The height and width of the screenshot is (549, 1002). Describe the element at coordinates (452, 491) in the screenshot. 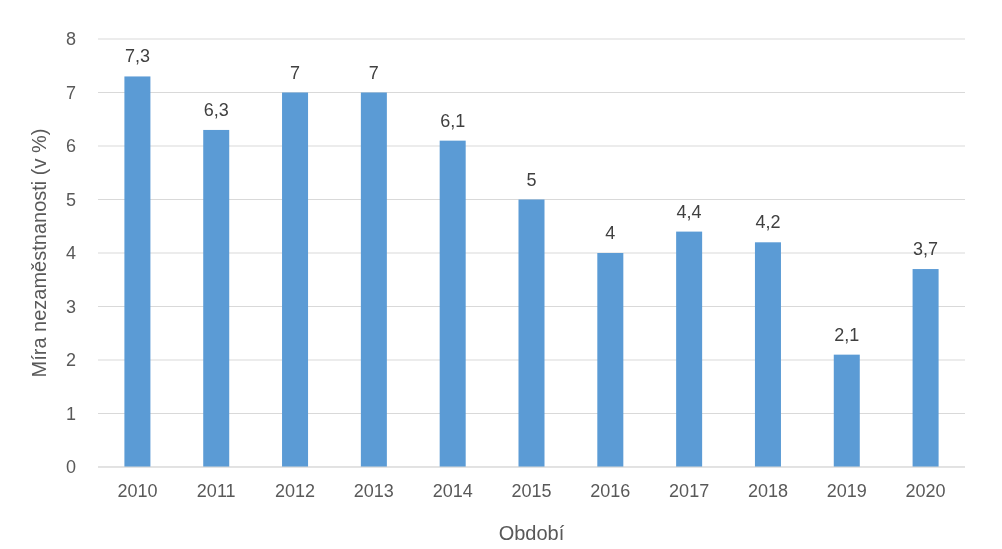

I see `x-tick-label: 2014` at that location.